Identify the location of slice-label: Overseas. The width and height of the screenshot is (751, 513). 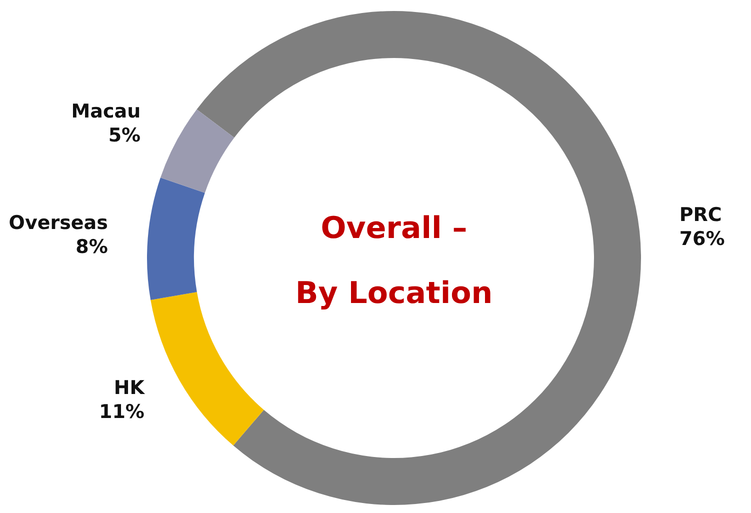
(58, 223).